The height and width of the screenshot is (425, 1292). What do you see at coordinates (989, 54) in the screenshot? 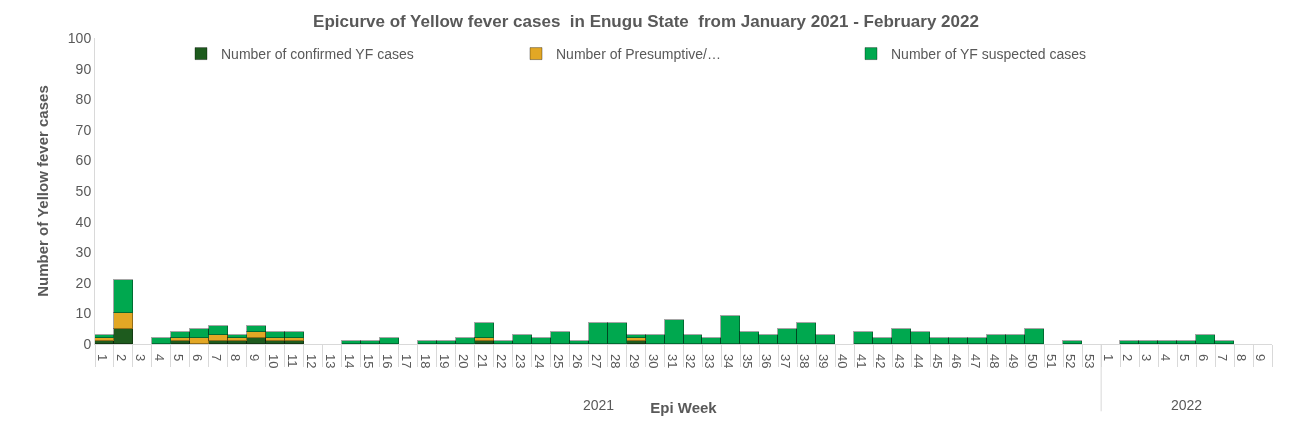
I see `legend-label: Number of YF suspected cases` at bounding box center [989, 54].